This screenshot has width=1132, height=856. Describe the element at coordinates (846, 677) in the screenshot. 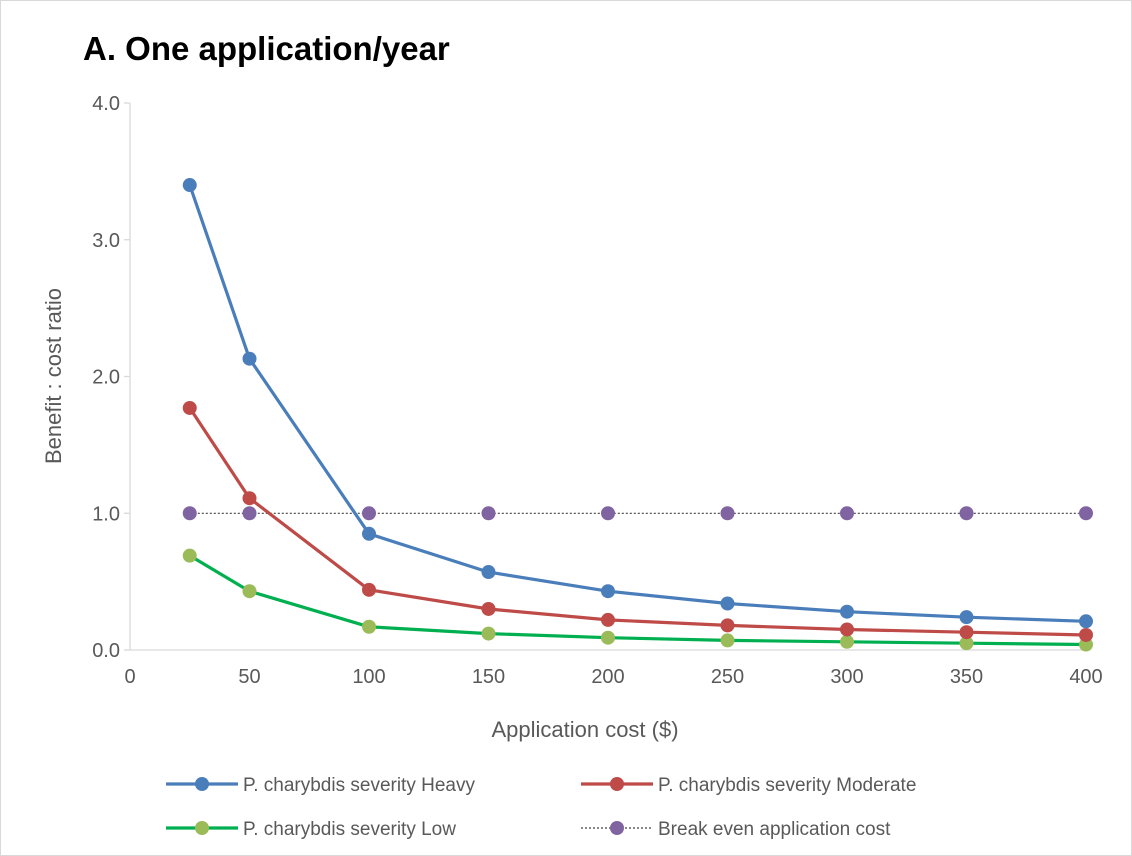

I see `x-tick-label: 300` at that location.